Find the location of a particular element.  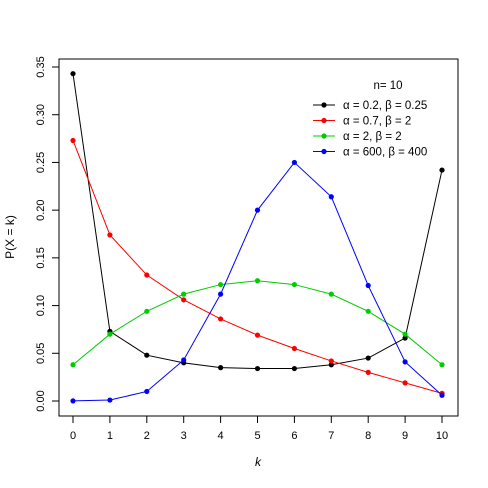

legend-entry: α = 0.2, β = 0.25 is located at coordinates (385, 106).